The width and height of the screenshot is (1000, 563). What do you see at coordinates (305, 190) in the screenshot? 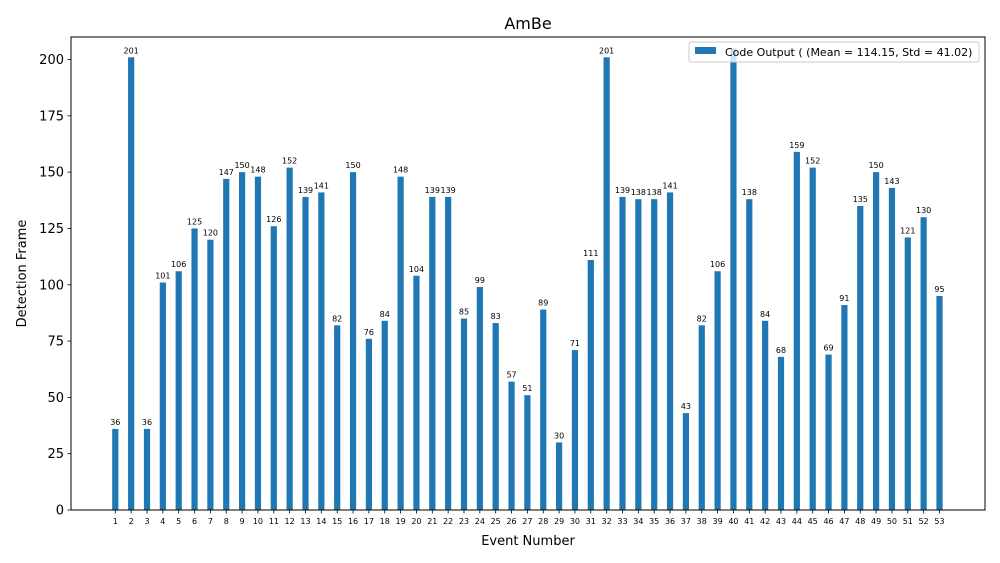
I see `data-label-event-13: 139` at bounding box center [305, 190].